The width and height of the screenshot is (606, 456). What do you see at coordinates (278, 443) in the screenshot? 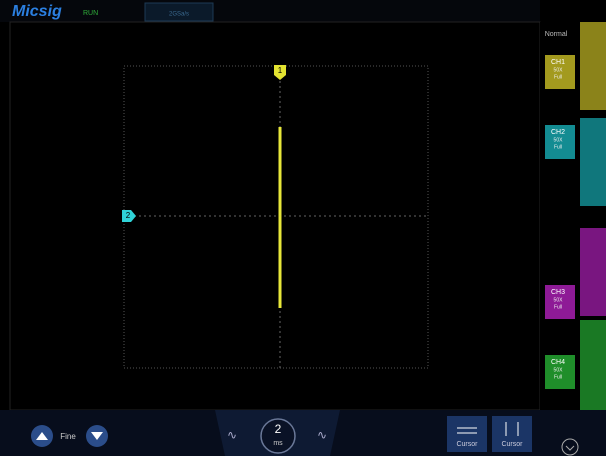
I see `timebase-unit: ms` at bounding box center [278, 443].